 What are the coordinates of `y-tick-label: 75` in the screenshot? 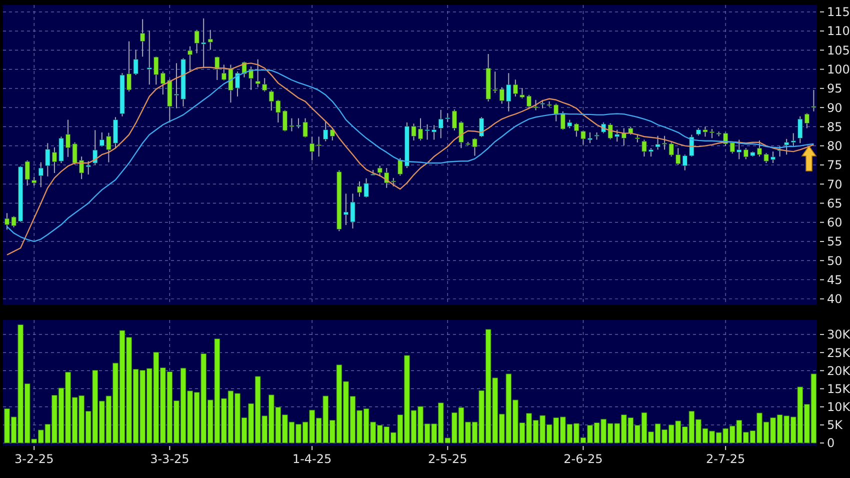 It's located at (834, 165).